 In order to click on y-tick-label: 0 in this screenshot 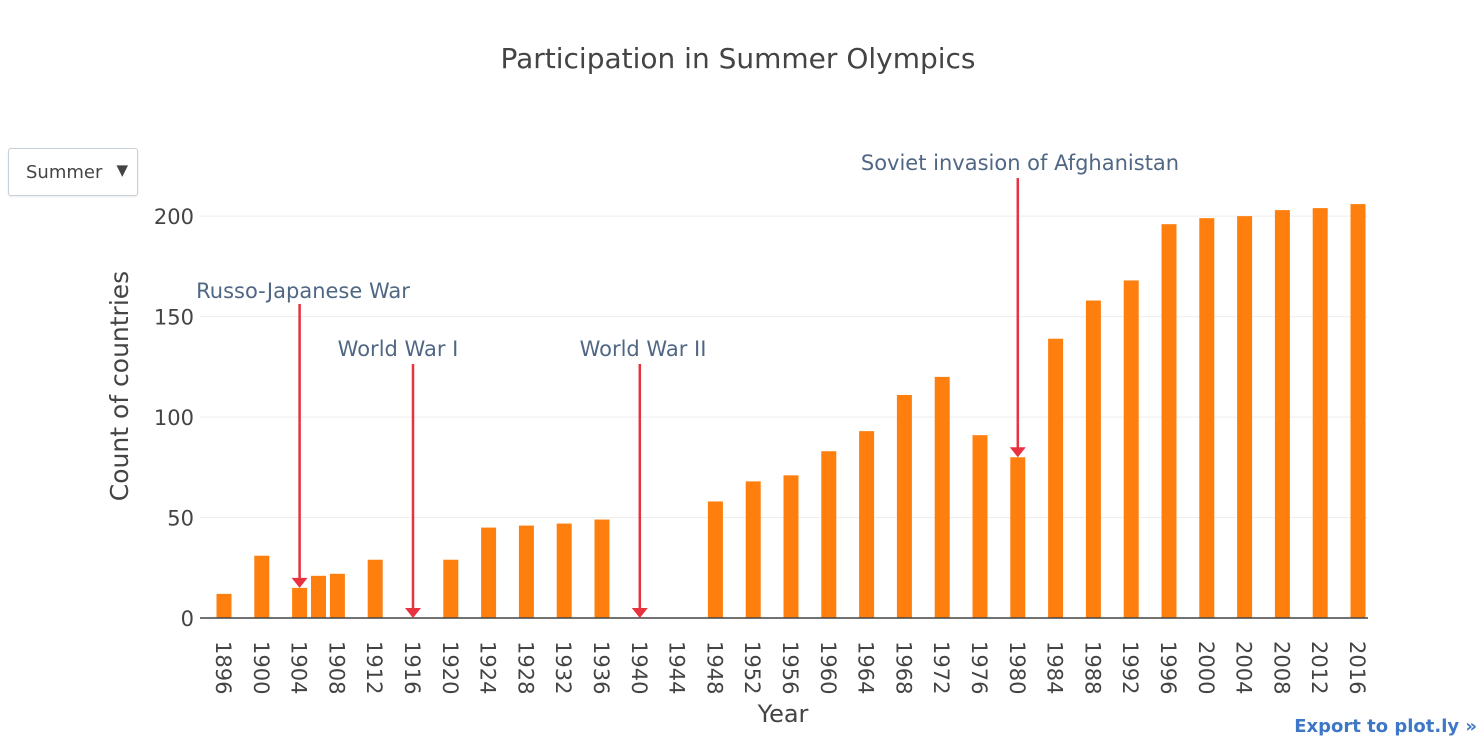, I will do `click(187, 619)`.